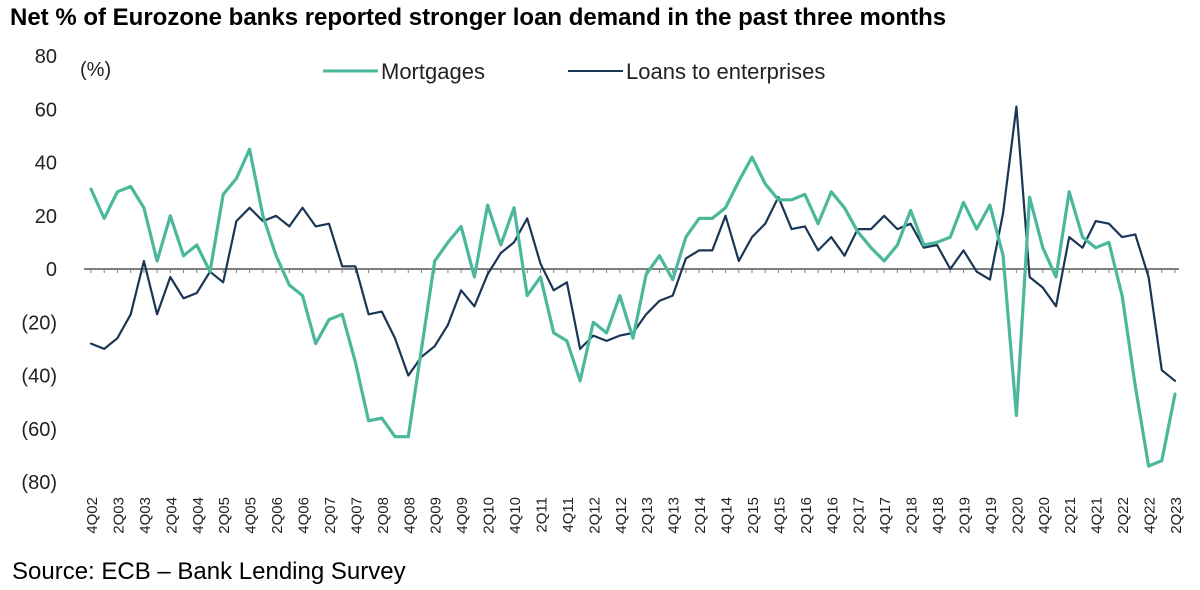 Image resolution: width=1200 pixels, height=590 pixels. What do you see at coordinates (433, 71) in the screenshot?
I see `legend-label-mortgages: Mortgages` at bounding box center [433, 71].